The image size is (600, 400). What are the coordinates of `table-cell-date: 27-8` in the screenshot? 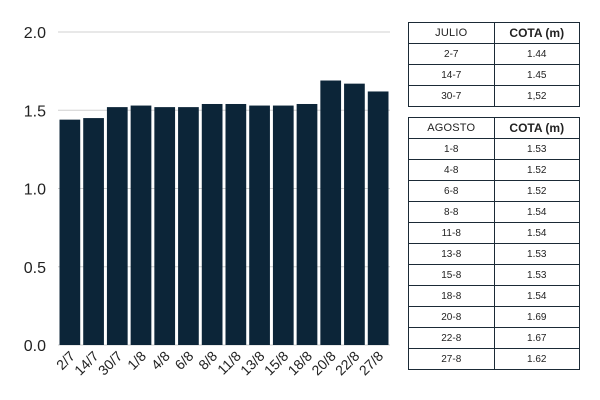 It's located at (451, 359).